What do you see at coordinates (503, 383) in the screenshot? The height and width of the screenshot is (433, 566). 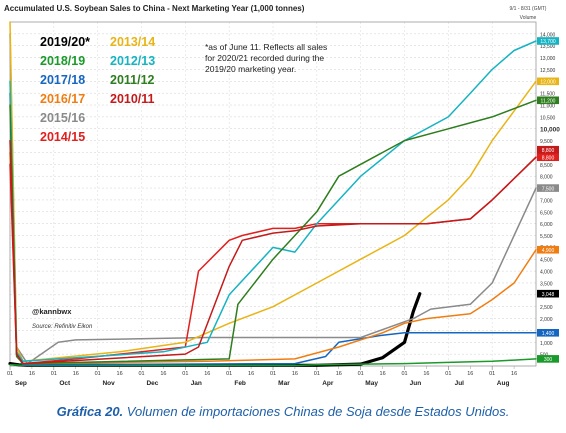 I see `x-month-label: Aug` at bounding box center [503, 383].